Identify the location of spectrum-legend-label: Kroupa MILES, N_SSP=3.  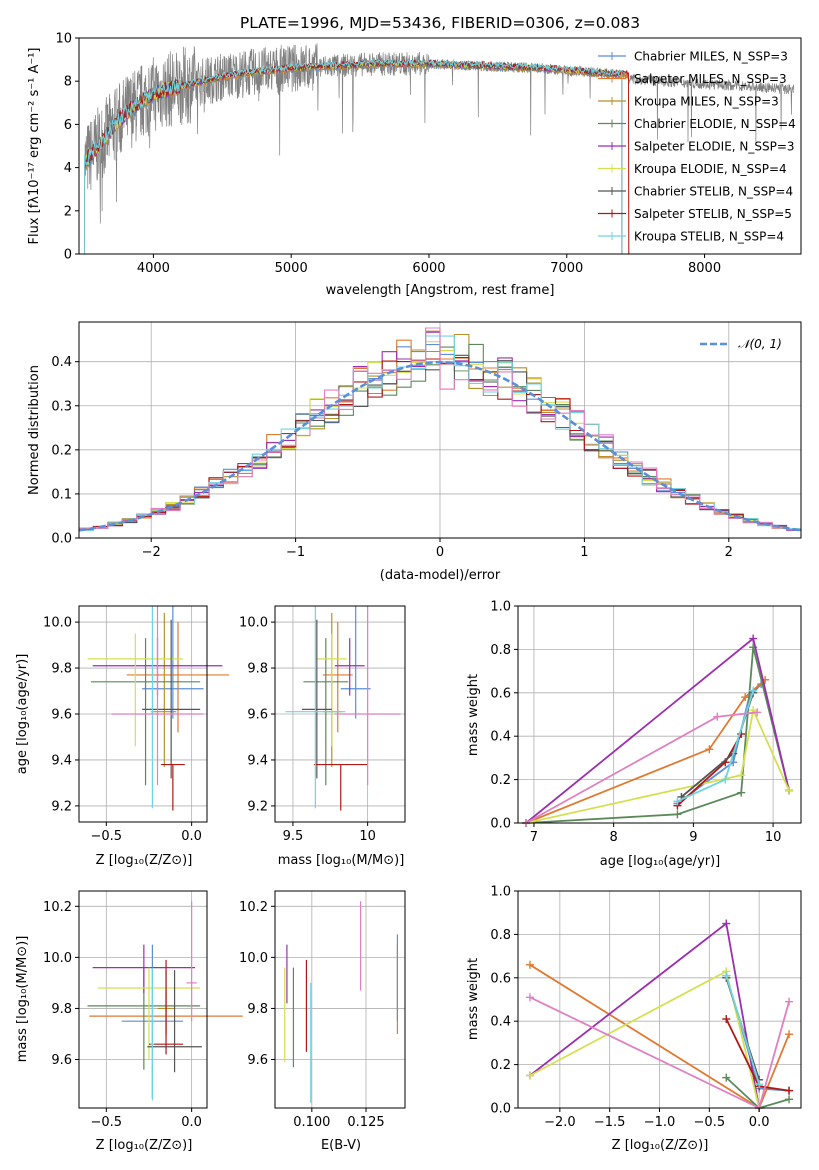
(706, 102).